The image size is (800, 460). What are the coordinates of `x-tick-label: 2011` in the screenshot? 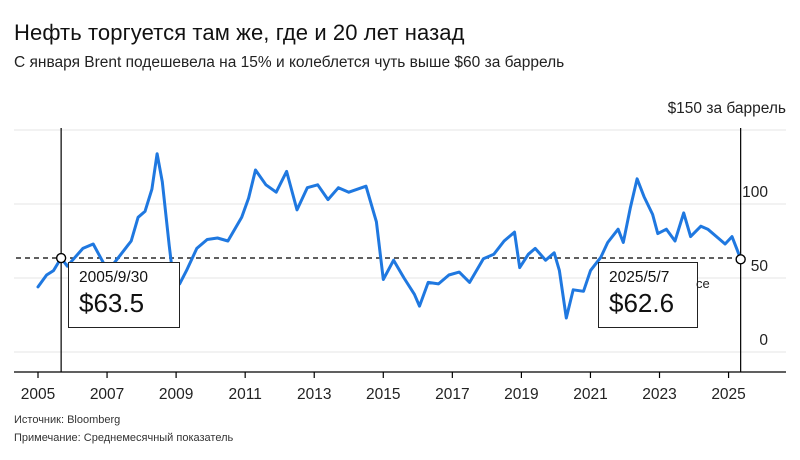 It's located at (244, 394).